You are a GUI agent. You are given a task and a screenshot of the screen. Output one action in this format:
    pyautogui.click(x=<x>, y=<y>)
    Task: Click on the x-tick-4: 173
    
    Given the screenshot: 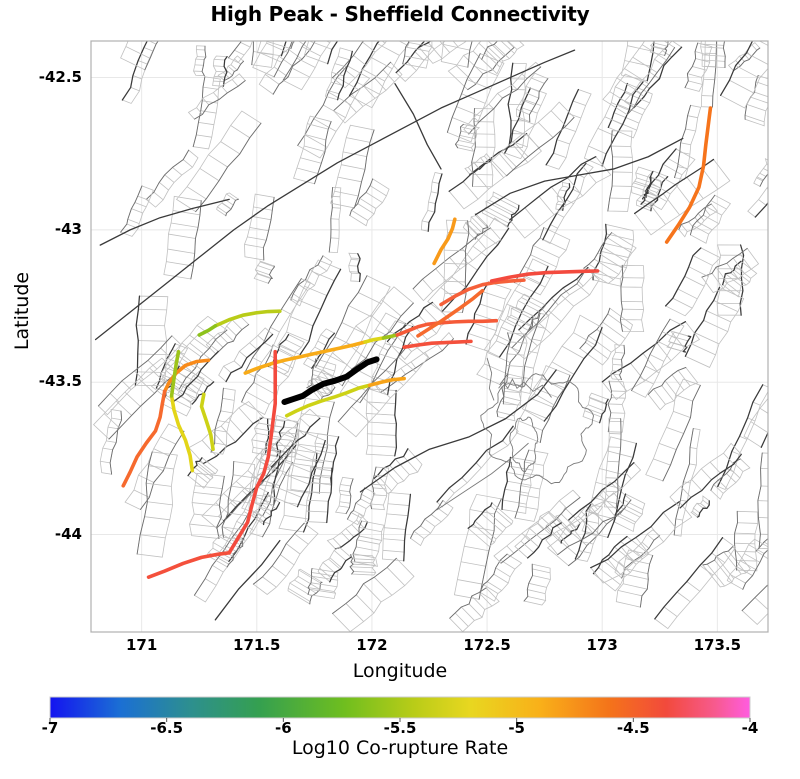 What is the action you would take?
    pyautogui.click(x=602, y=645)
    